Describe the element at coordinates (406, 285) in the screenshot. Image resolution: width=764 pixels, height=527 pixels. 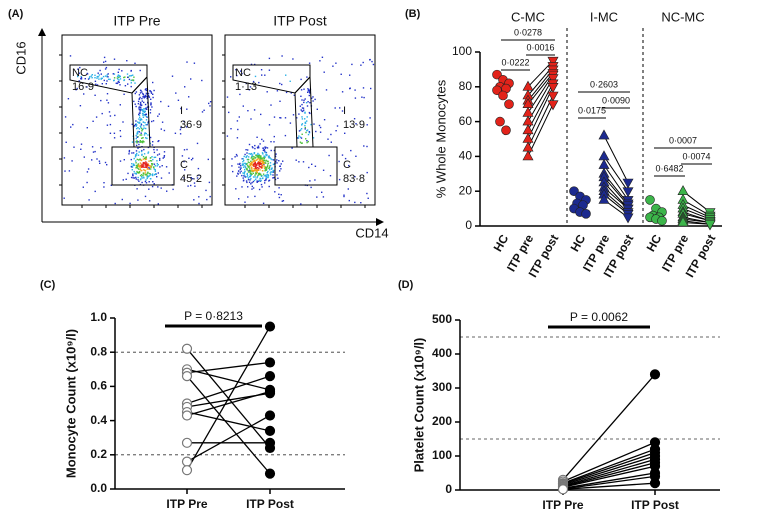
I see `panel-label: (D)` at that location.